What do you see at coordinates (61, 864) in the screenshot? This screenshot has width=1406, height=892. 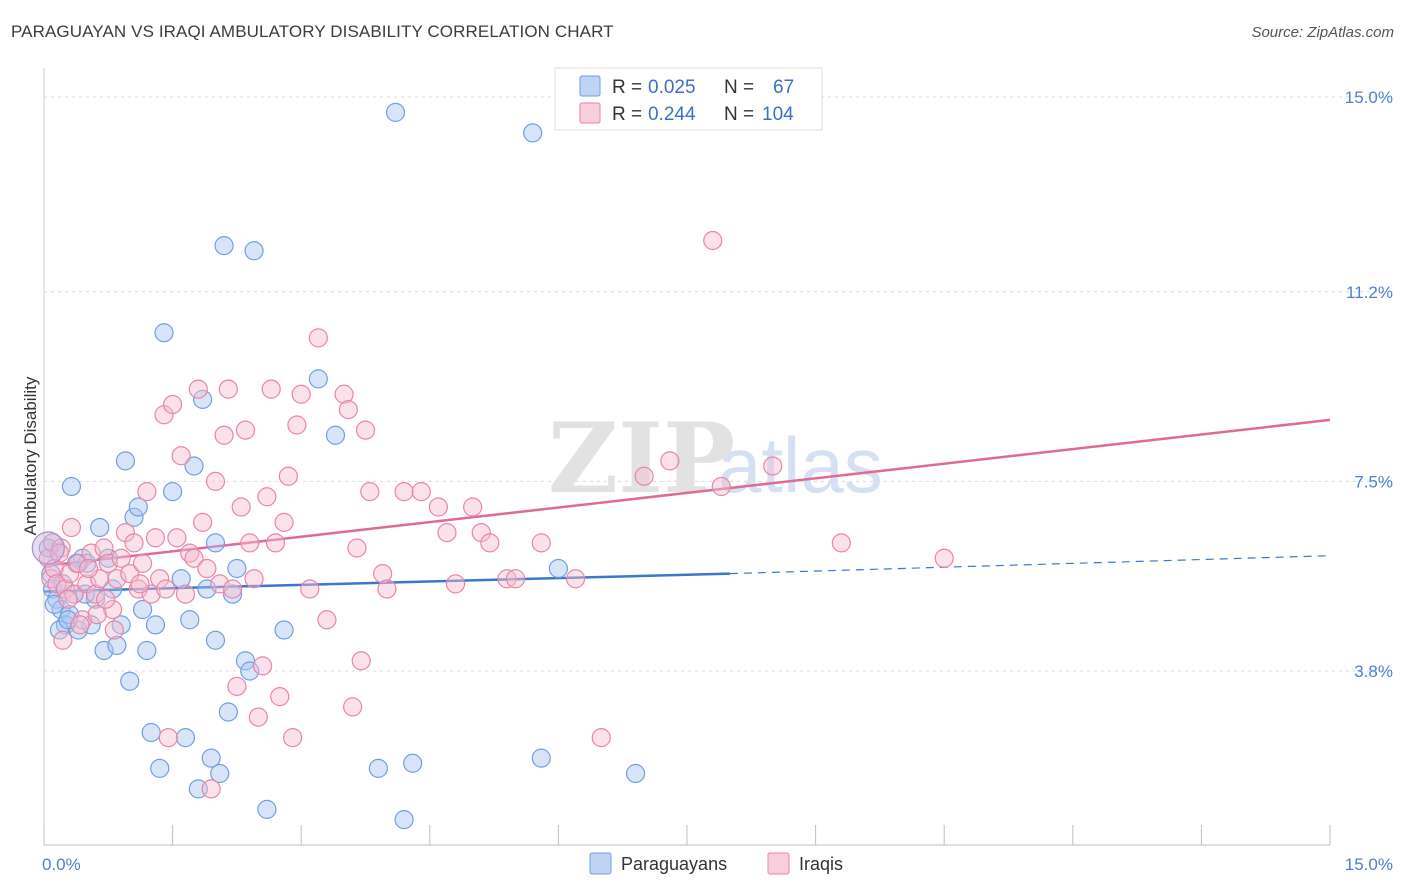 I see `x-tick-label-min: 0.0%` at bounding box center [61, 864].